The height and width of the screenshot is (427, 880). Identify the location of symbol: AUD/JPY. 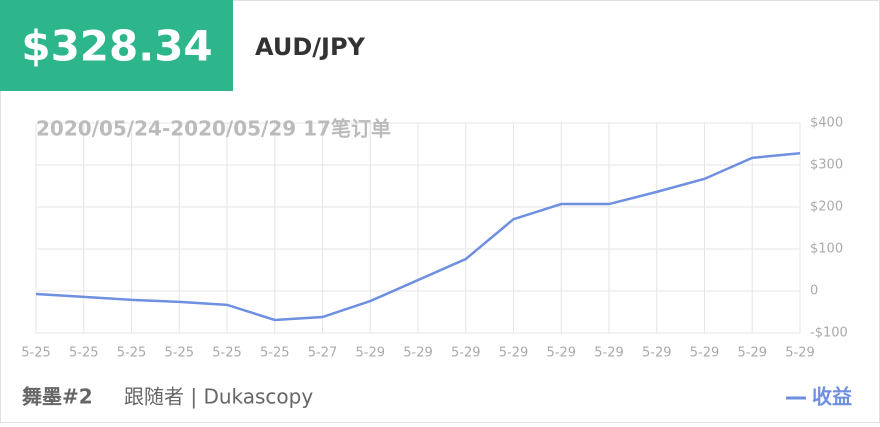
(310, 47).